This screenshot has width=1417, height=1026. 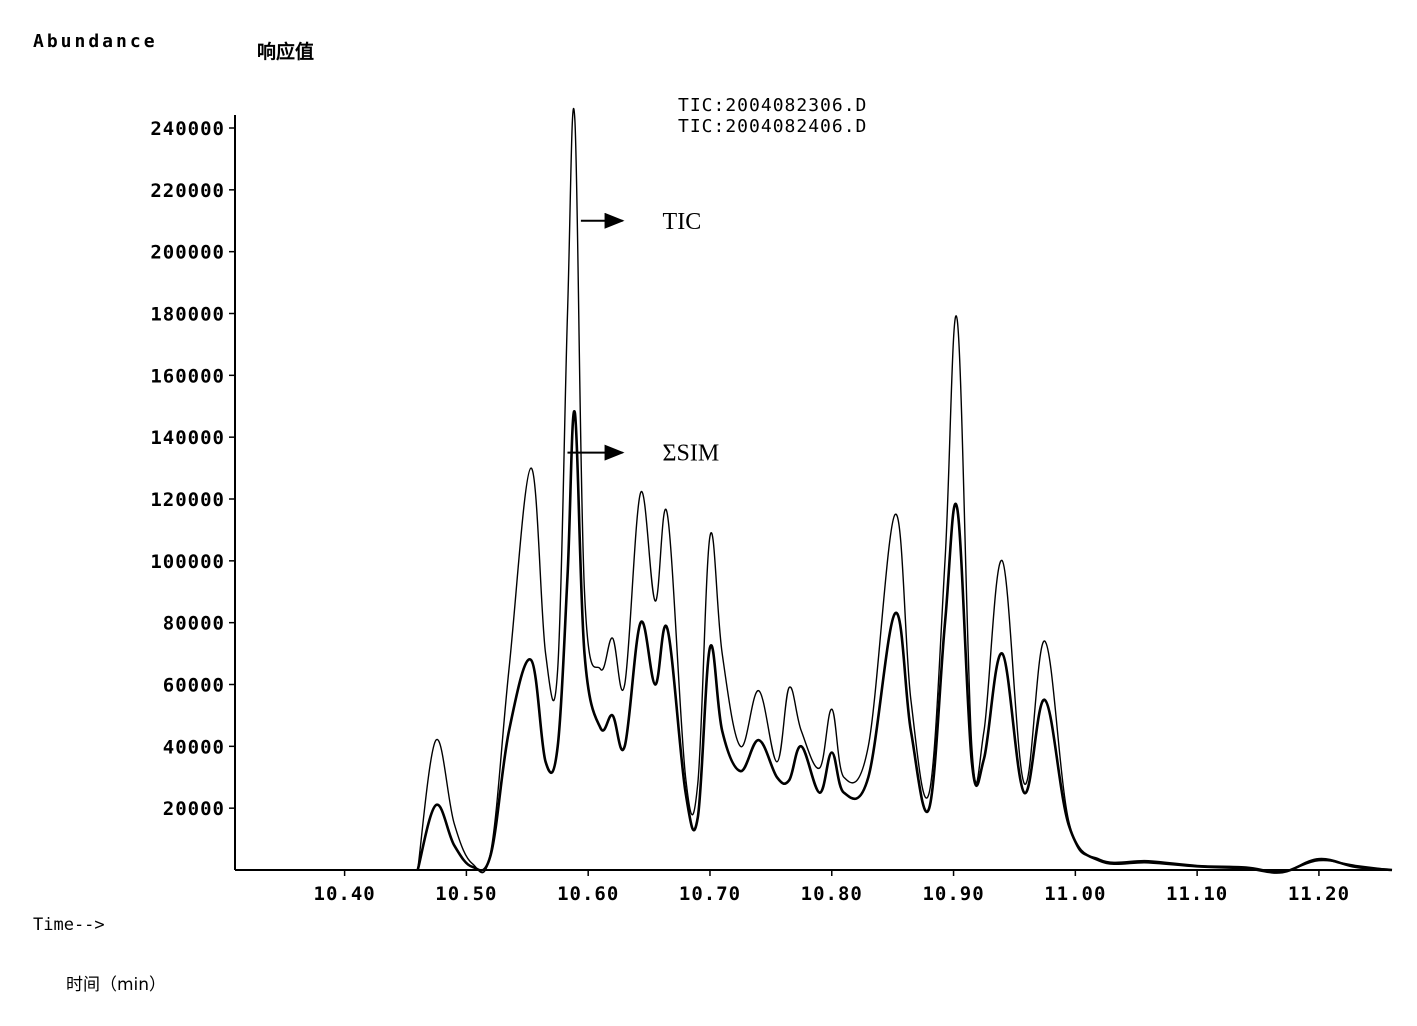 I want to click on y-tick-label: 140000, so click(x=187, y=438).